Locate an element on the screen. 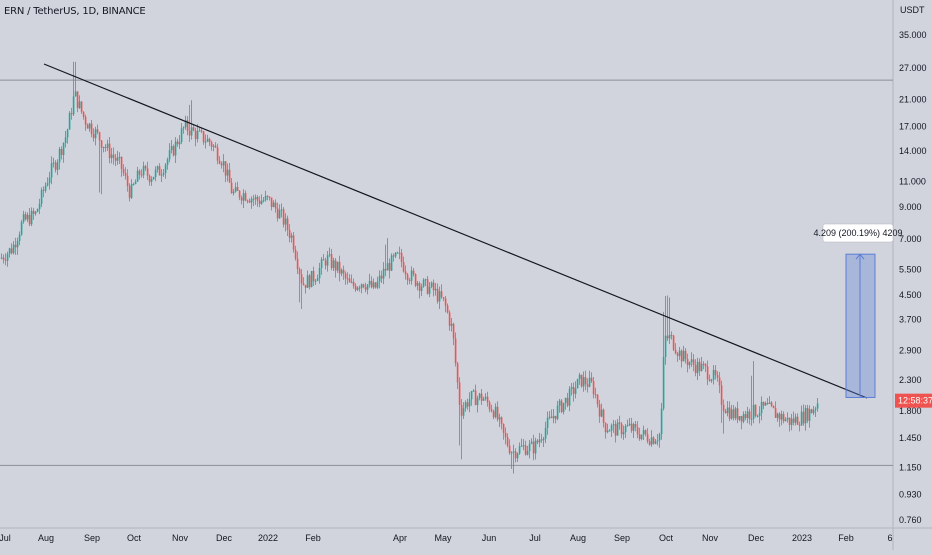  time-tick-label: May is located at coordinates (443, 538).